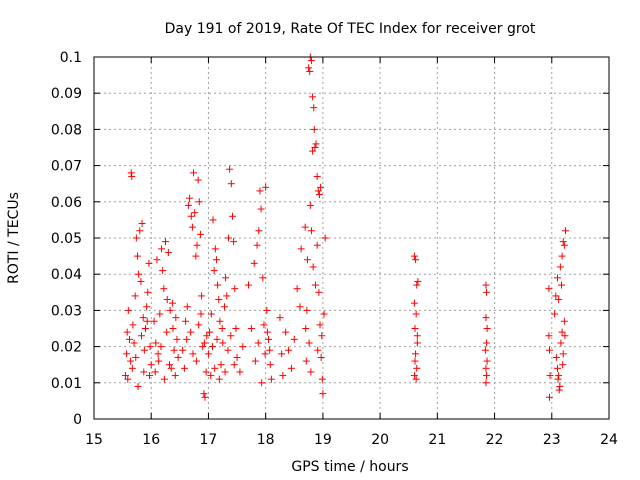  What do you see at coordinates (66, 239) in the screenshot?
I see `y-tick-label: 0.05` at bounding box center [66, 239].